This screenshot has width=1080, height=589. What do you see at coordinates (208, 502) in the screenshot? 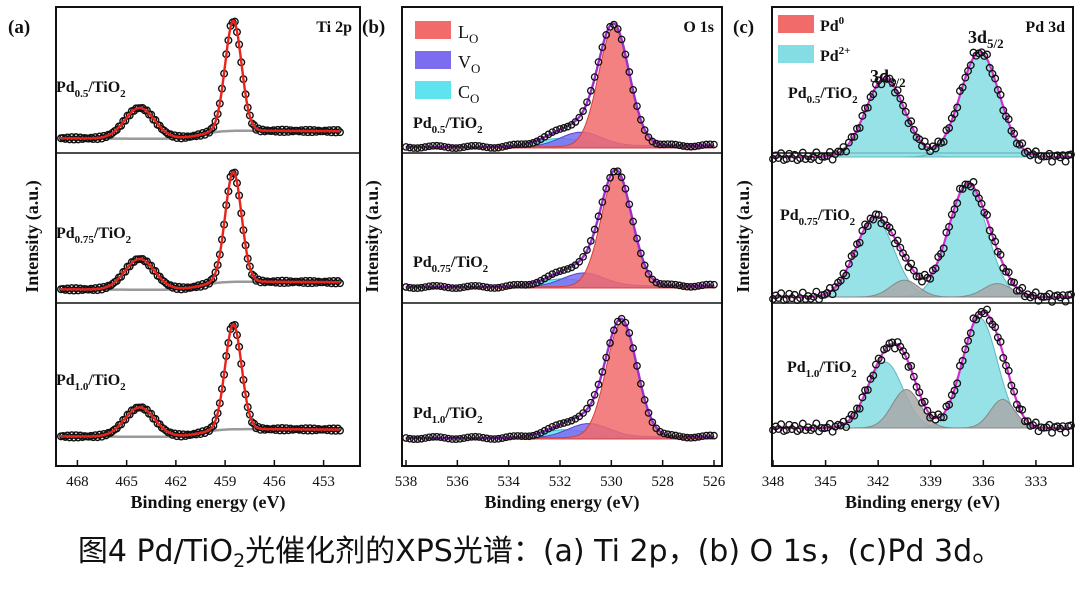
I see `x-axis-label: Binding energy (eV)` at bounding box center [208, 502].